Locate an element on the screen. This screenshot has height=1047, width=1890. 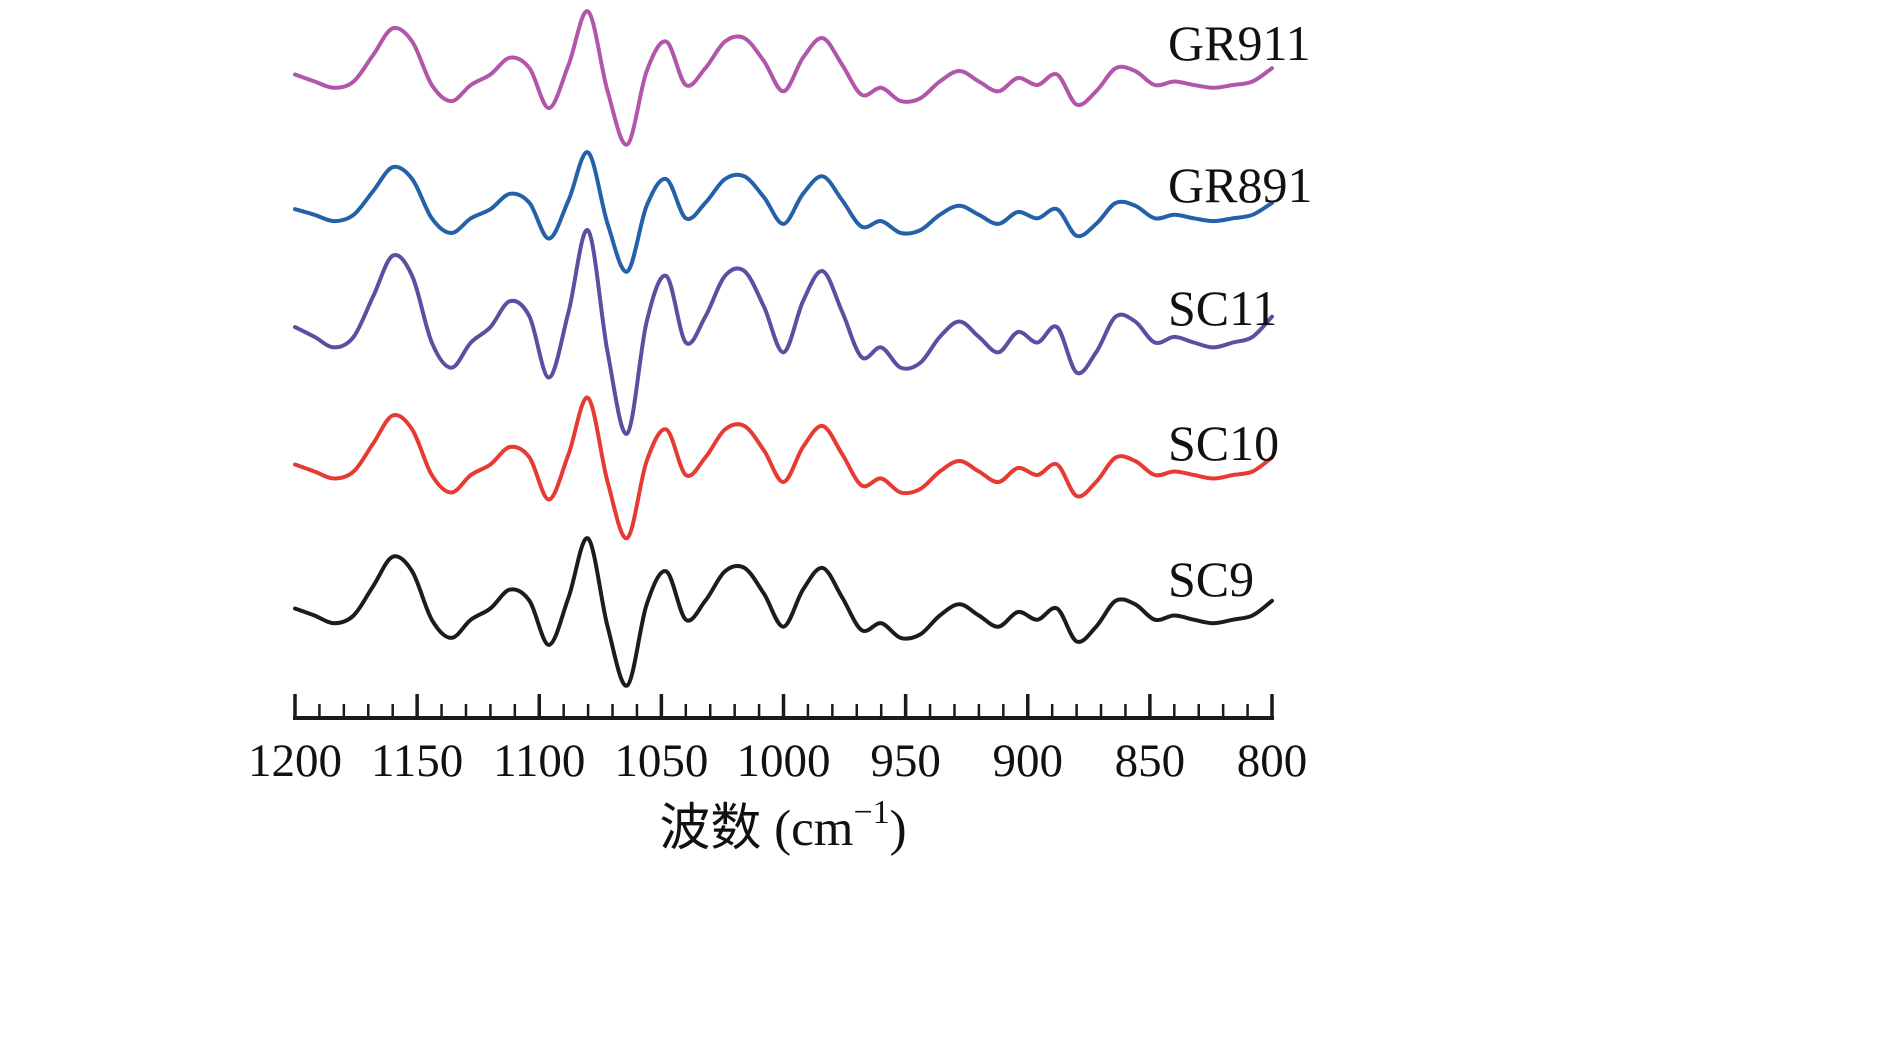
series-label-gr911: GR911 is located at coordinates (1239, 43).